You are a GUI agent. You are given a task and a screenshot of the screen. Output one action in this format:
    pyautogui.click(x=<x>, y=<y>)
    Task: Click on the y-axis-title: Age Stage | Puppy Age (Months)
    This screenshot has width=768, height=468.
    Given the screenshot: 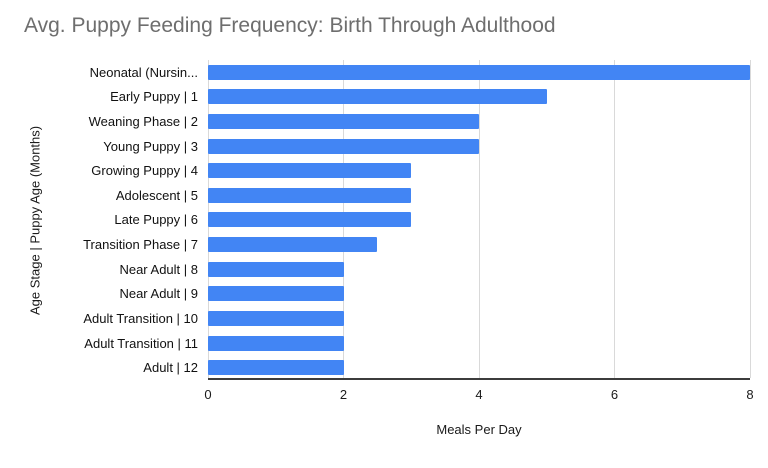 What is the action you would take?
    pyautogui.click(x=35, y=220)
    